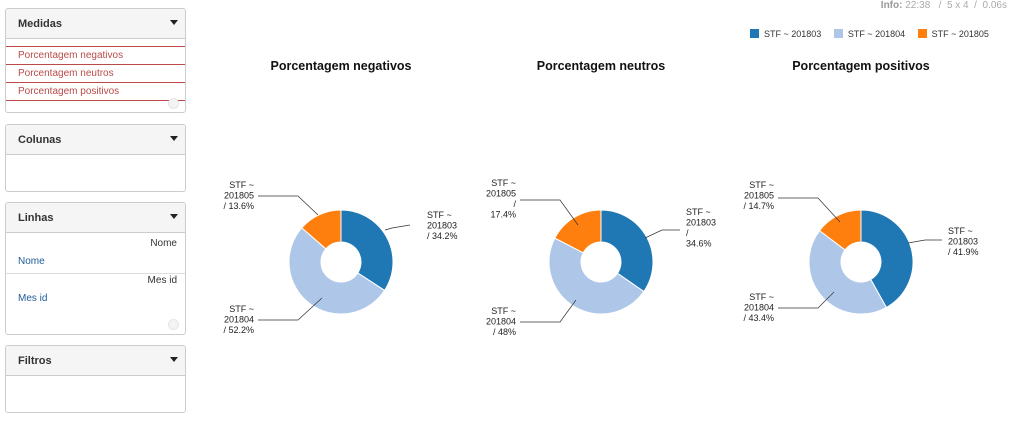  What do you see at coordinates (758, 206) in the screenshot?
I see `slice-label-line: / 14.7%` at bounding box center [758, 206].